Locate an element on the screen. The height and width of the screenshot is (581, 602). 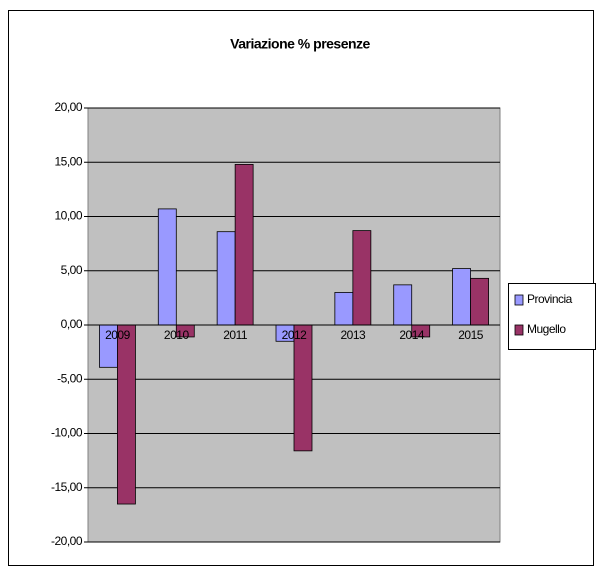
legend is located at coordinates (552, 316).